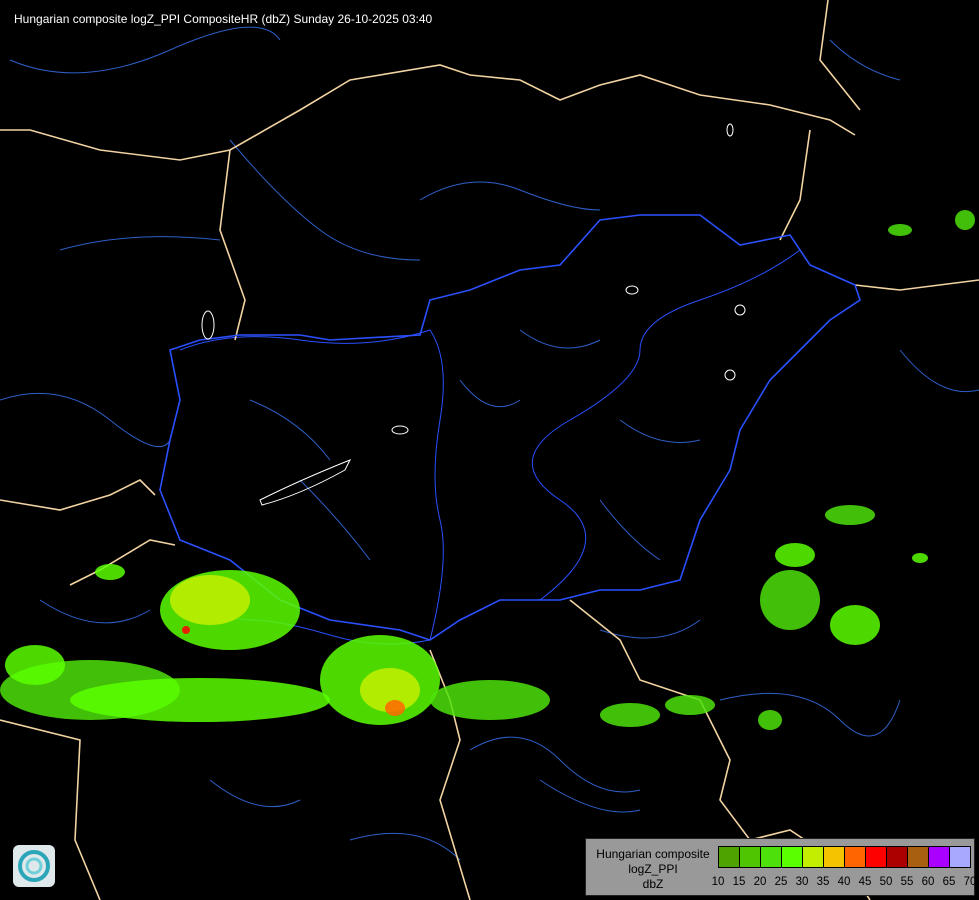  What do you see at coordinates (949, 882) in the screenshot?
I see `legend-tick: 65` at bounding box center [949, 882].